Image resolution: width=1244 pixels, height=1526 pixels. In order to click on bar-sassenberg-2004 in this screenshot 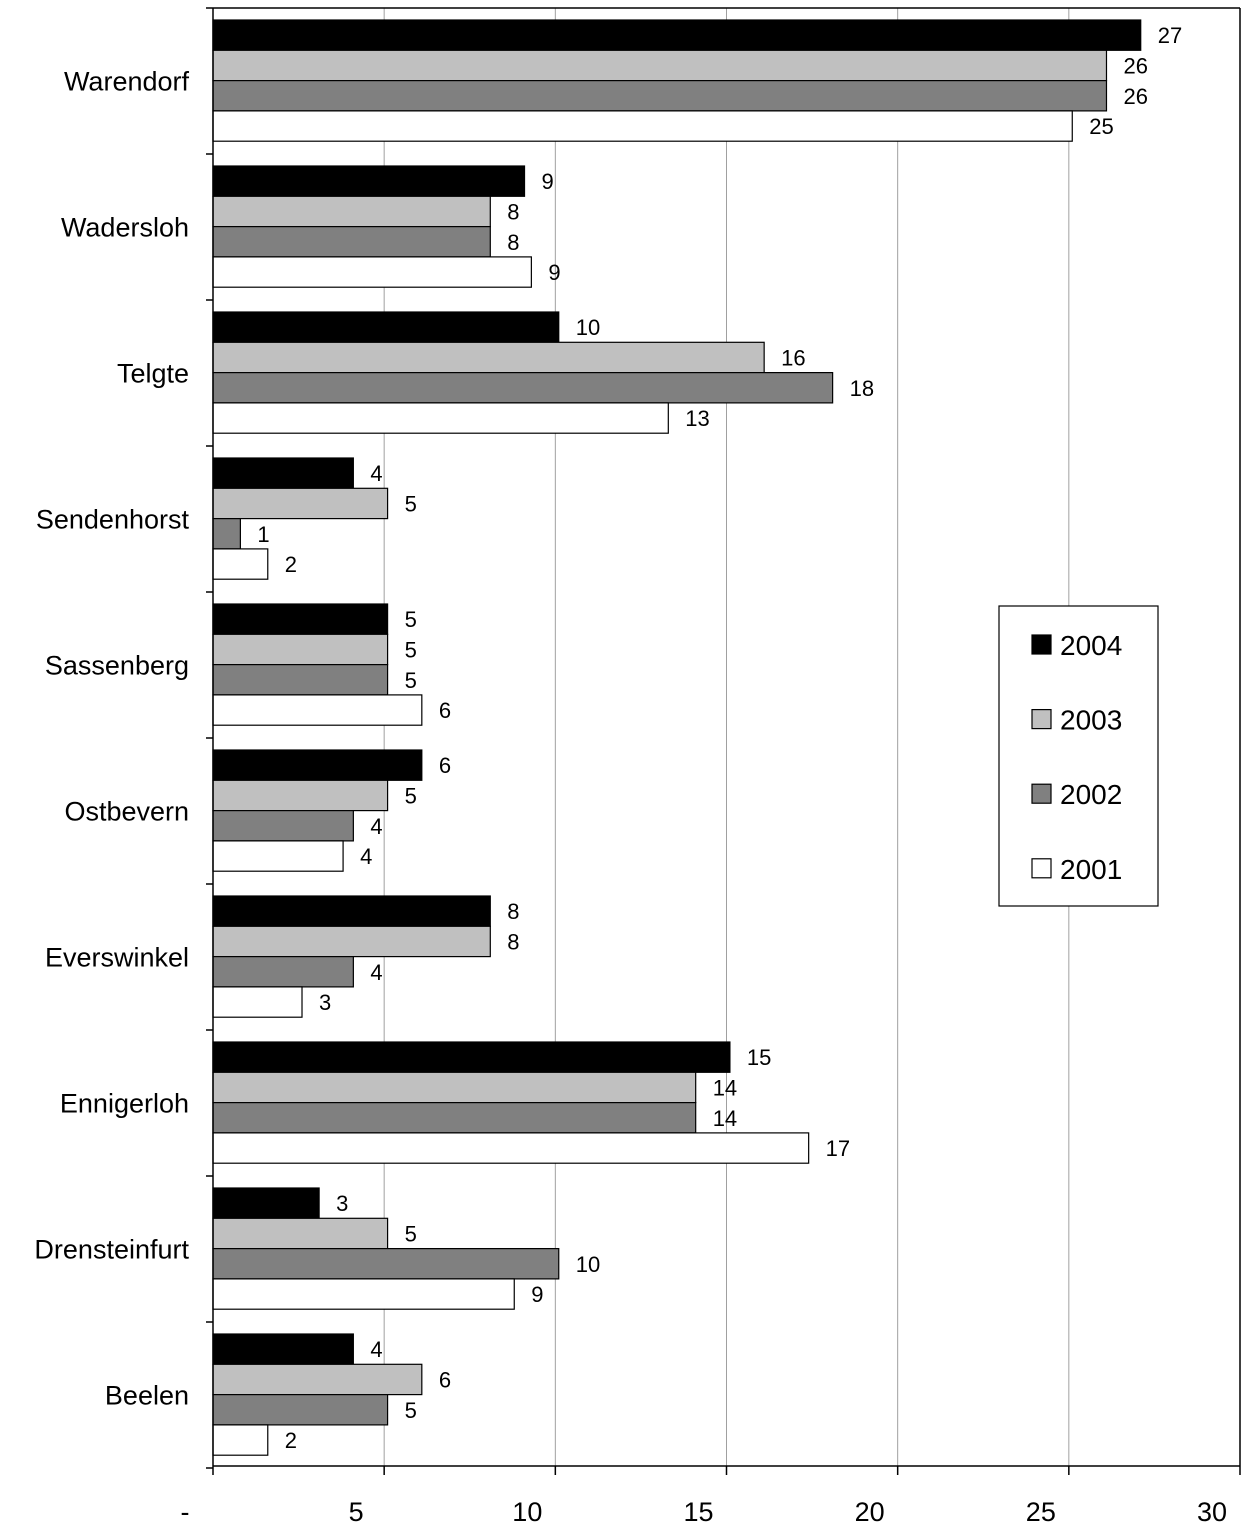, I will do `click(300, 619)`.